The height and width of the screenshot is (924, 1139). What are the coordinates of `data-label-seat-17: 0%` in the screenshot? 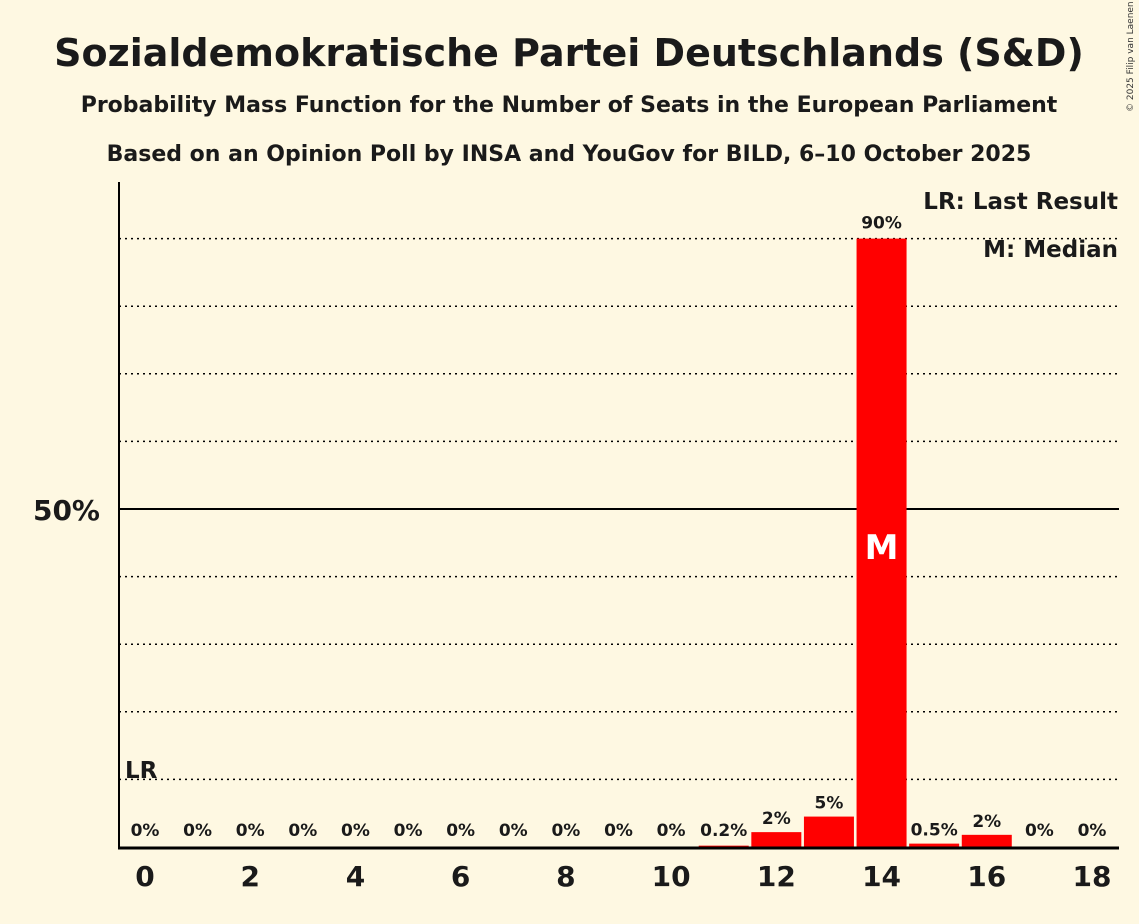 It's located at (1039, 831).